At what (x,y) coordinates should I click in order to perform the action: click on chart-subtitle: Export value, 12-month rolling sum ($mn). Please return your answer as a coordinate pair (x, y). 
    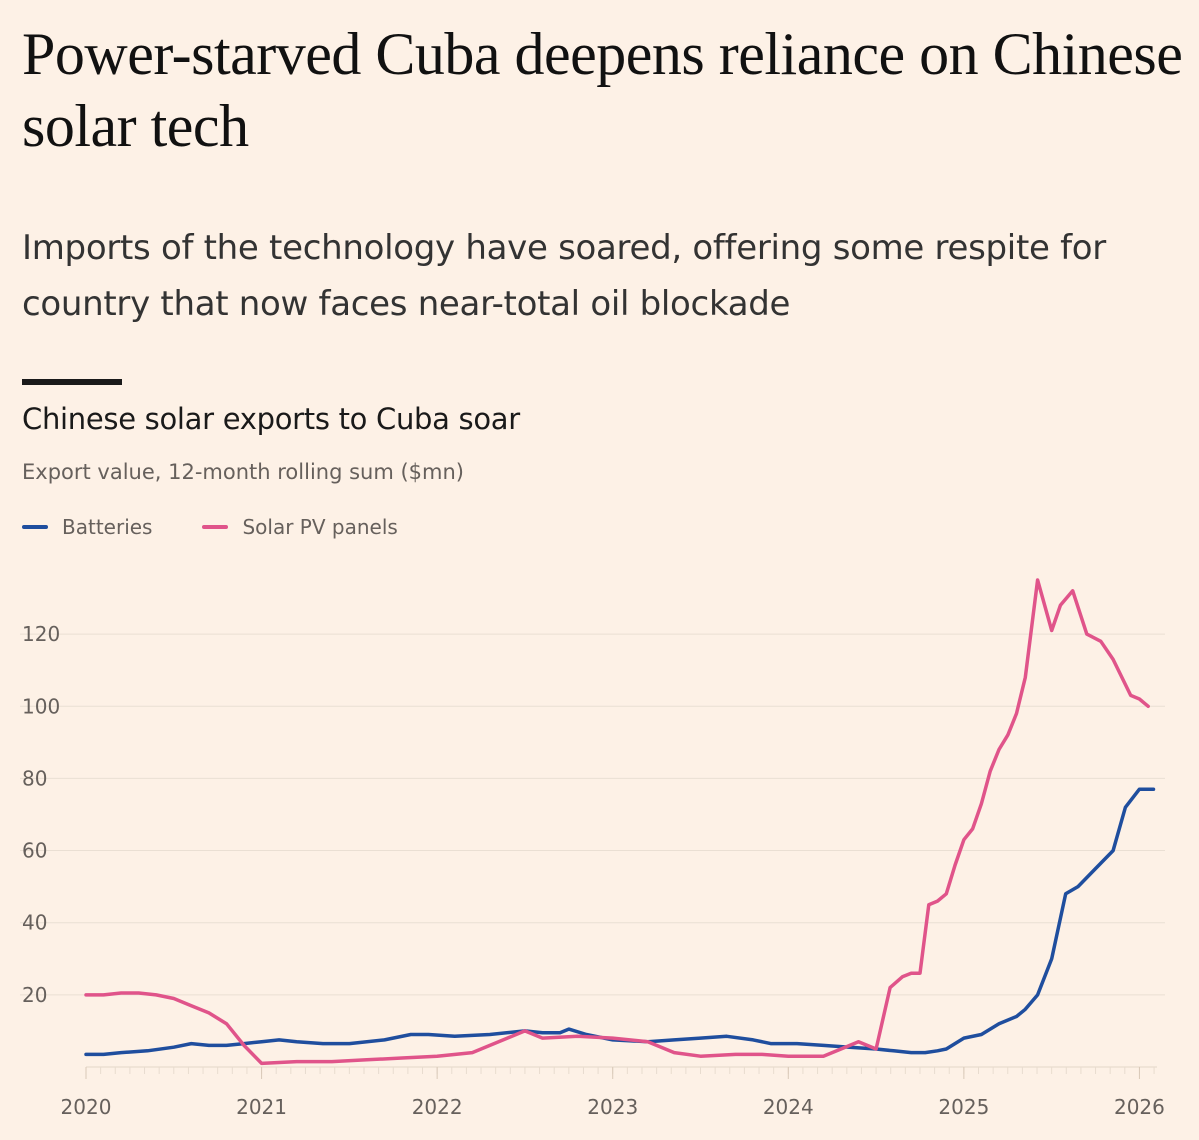
    Looking at the image, I should click on (243, 472).